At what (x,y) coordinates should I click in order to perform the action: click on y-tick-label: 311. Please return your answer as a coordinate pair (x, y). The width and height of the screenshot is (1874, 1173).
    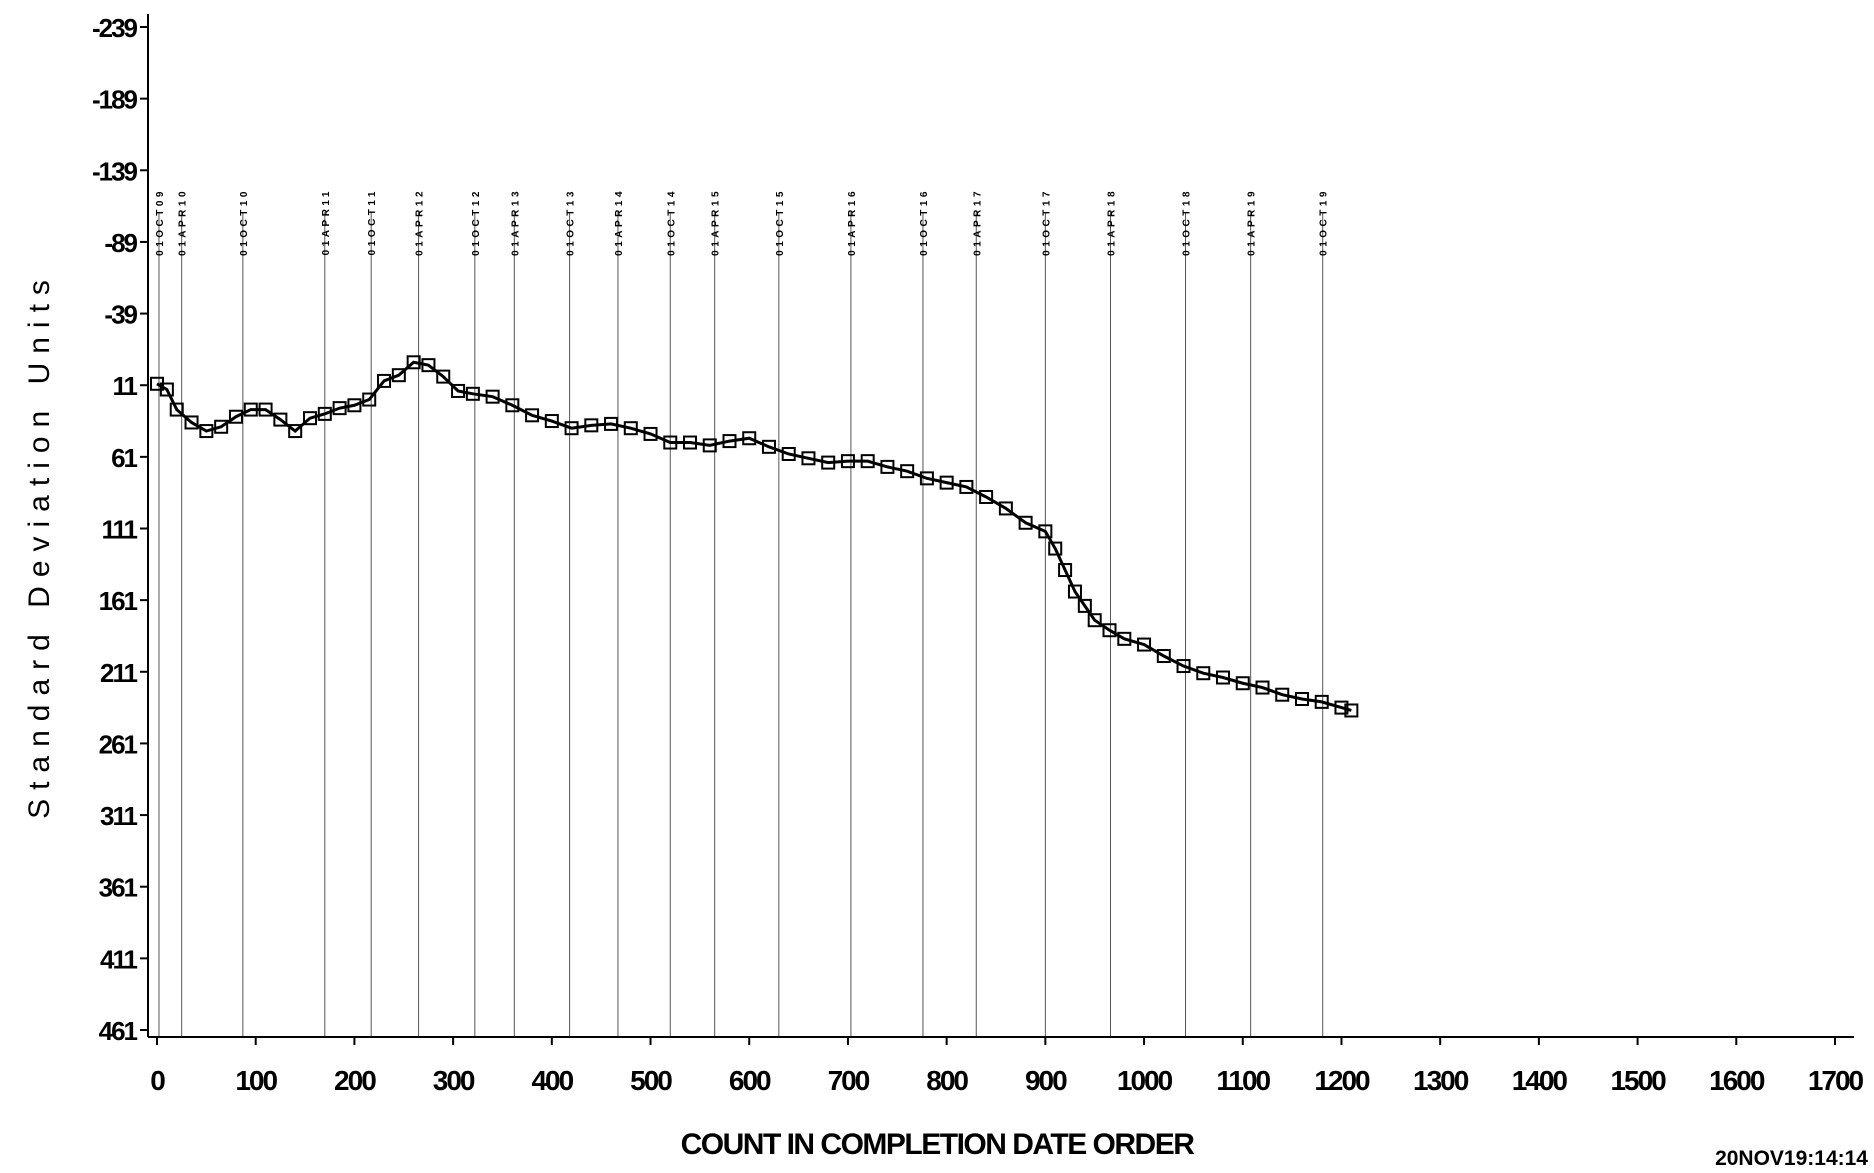
    Looking at the image, I should click on (118, 816).